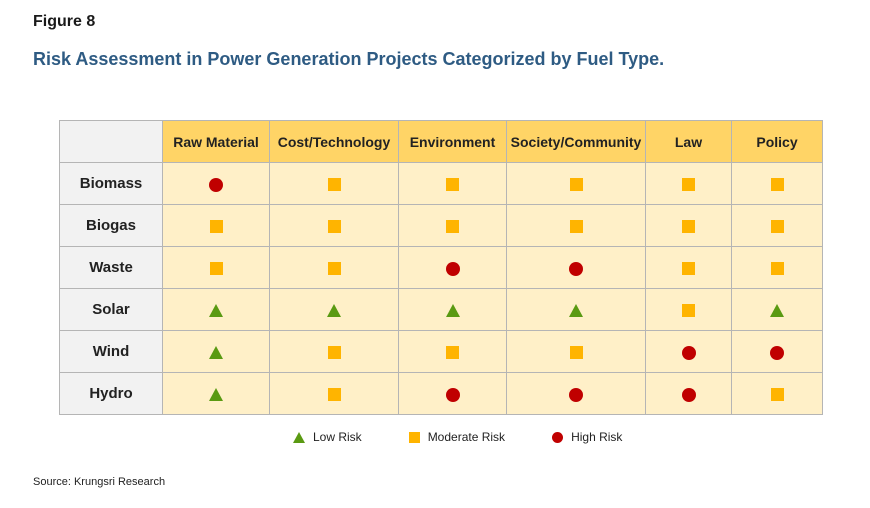  What do you see at coordinates (777, 141) in the screenshot?
I see `column-header: Policy` at bounding box center [777, 141].